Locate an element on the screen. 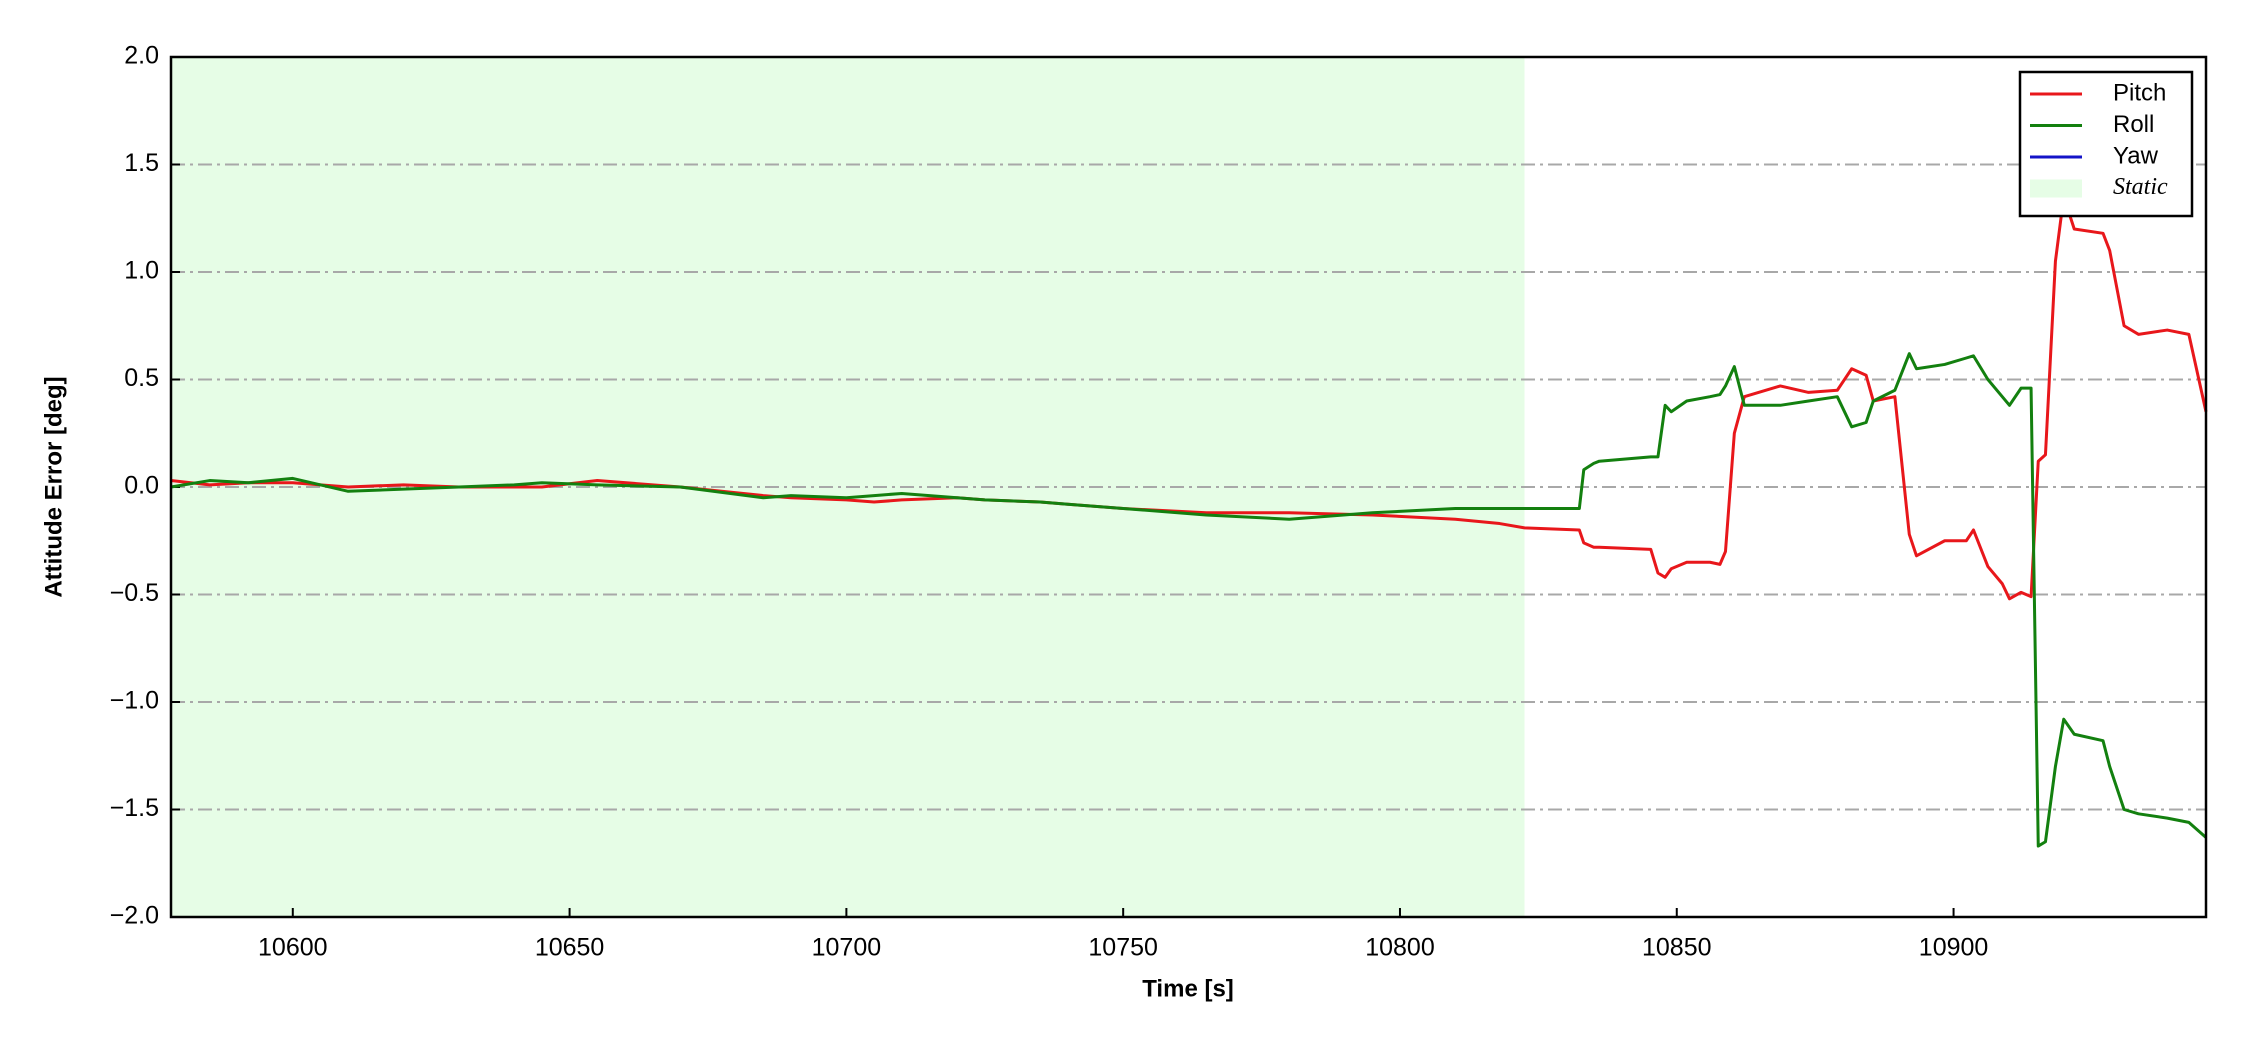  y-tick-label: −0.5 is located at coordinates (134, 593).